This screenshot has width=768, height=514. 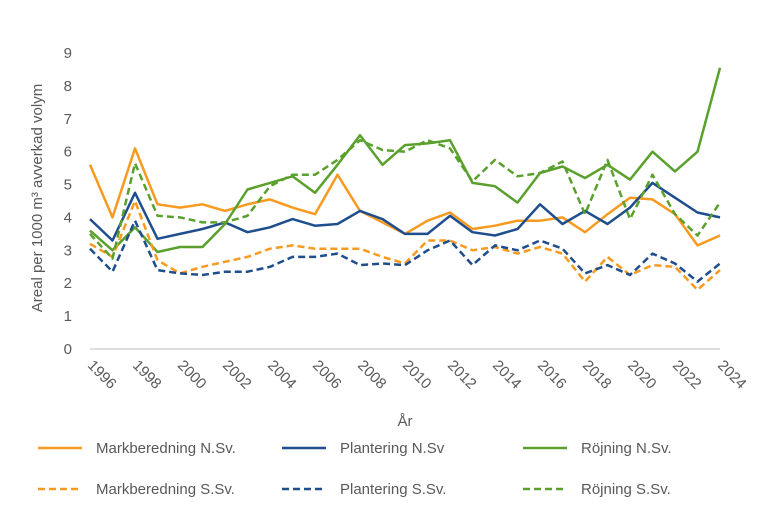 I want to click on x-tick-label: 2022, so click(x=687, y=375).